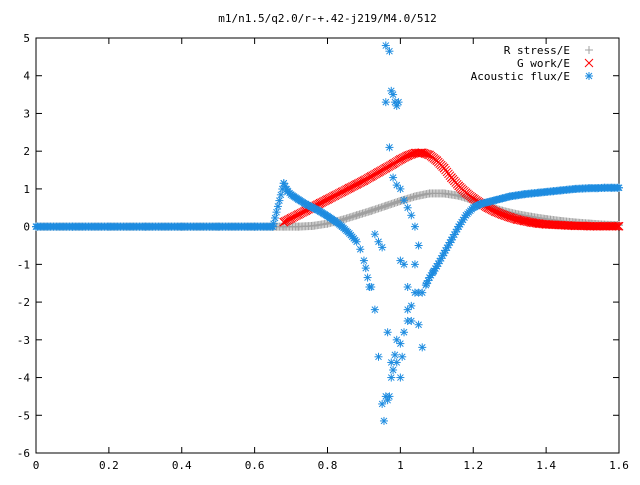 Image resolution: width=640 pixels, height=485 pixels. What do you see at coordinates (537, 50) in the screenshot?
I see `legend-label: R stress/E` at bounding box center [537, 50].